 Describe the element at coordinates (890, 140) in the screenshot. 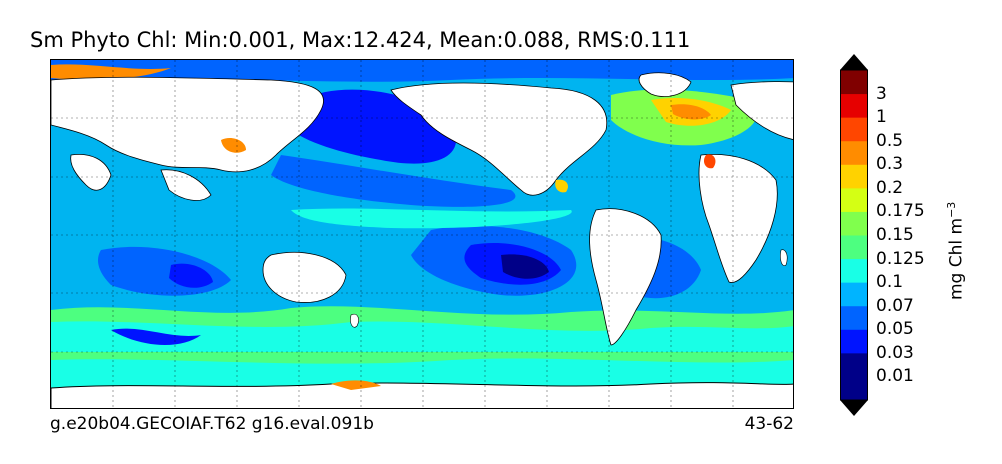

I see `colorbar-tick-label: 0.5` at that location.